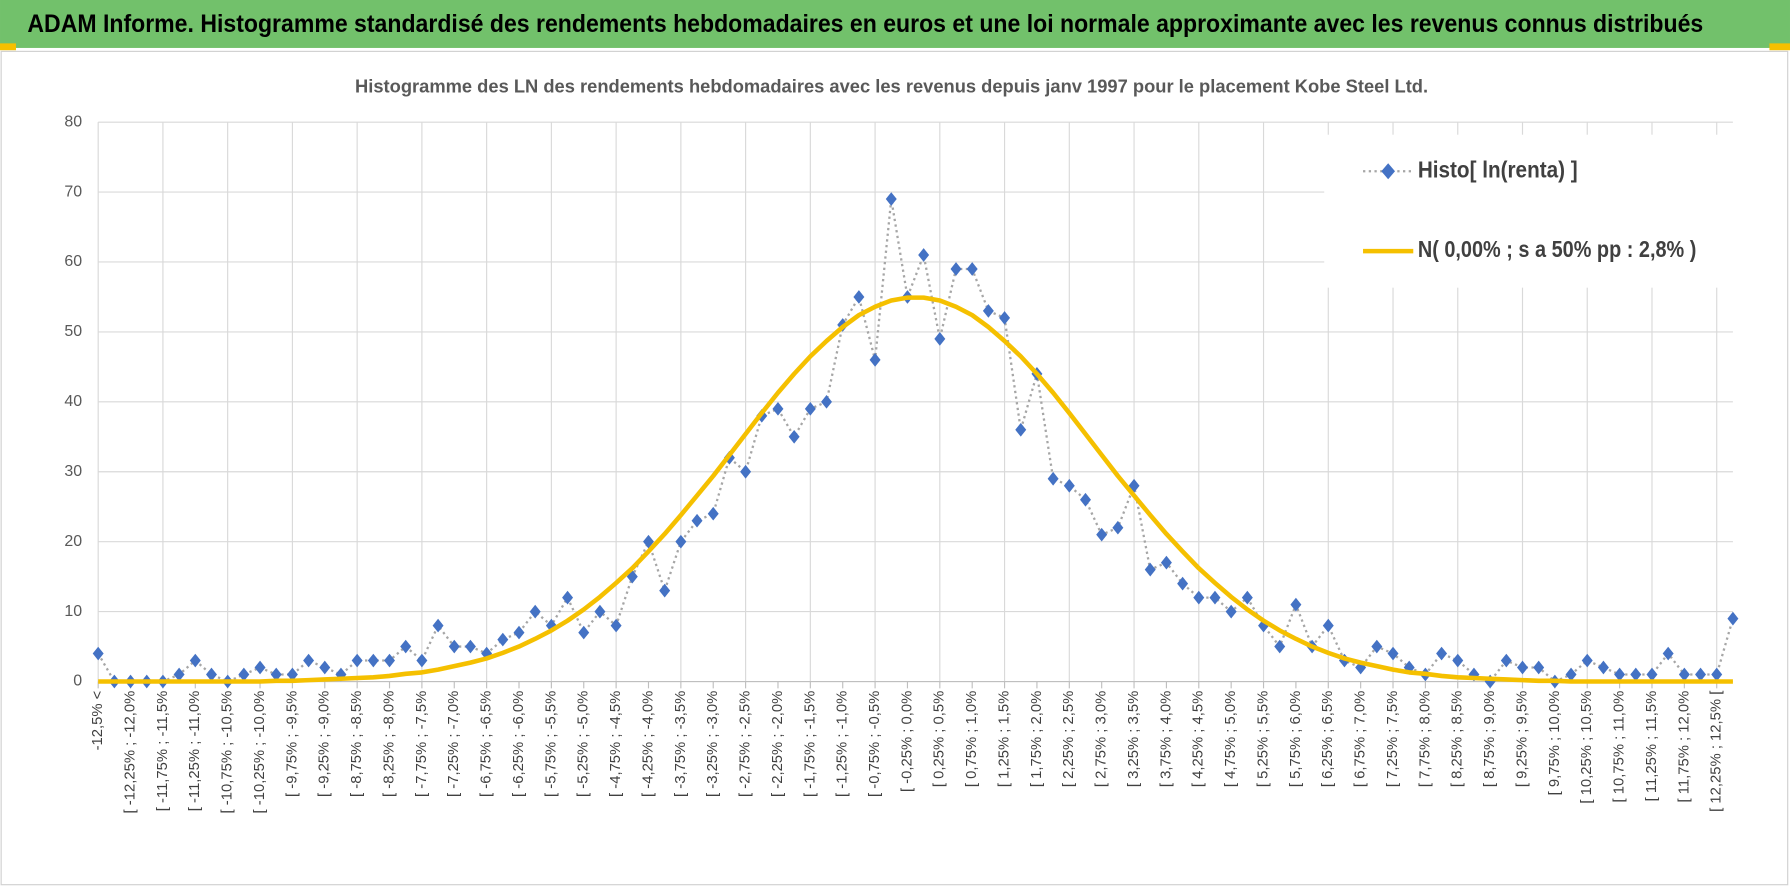 The height and width of the screenshot is (887, 1790). Describe the element at coordinates (1102, 739) in the screenshot. I see `x-tick-label: [ 2,75% ; 3,0%` at that location.